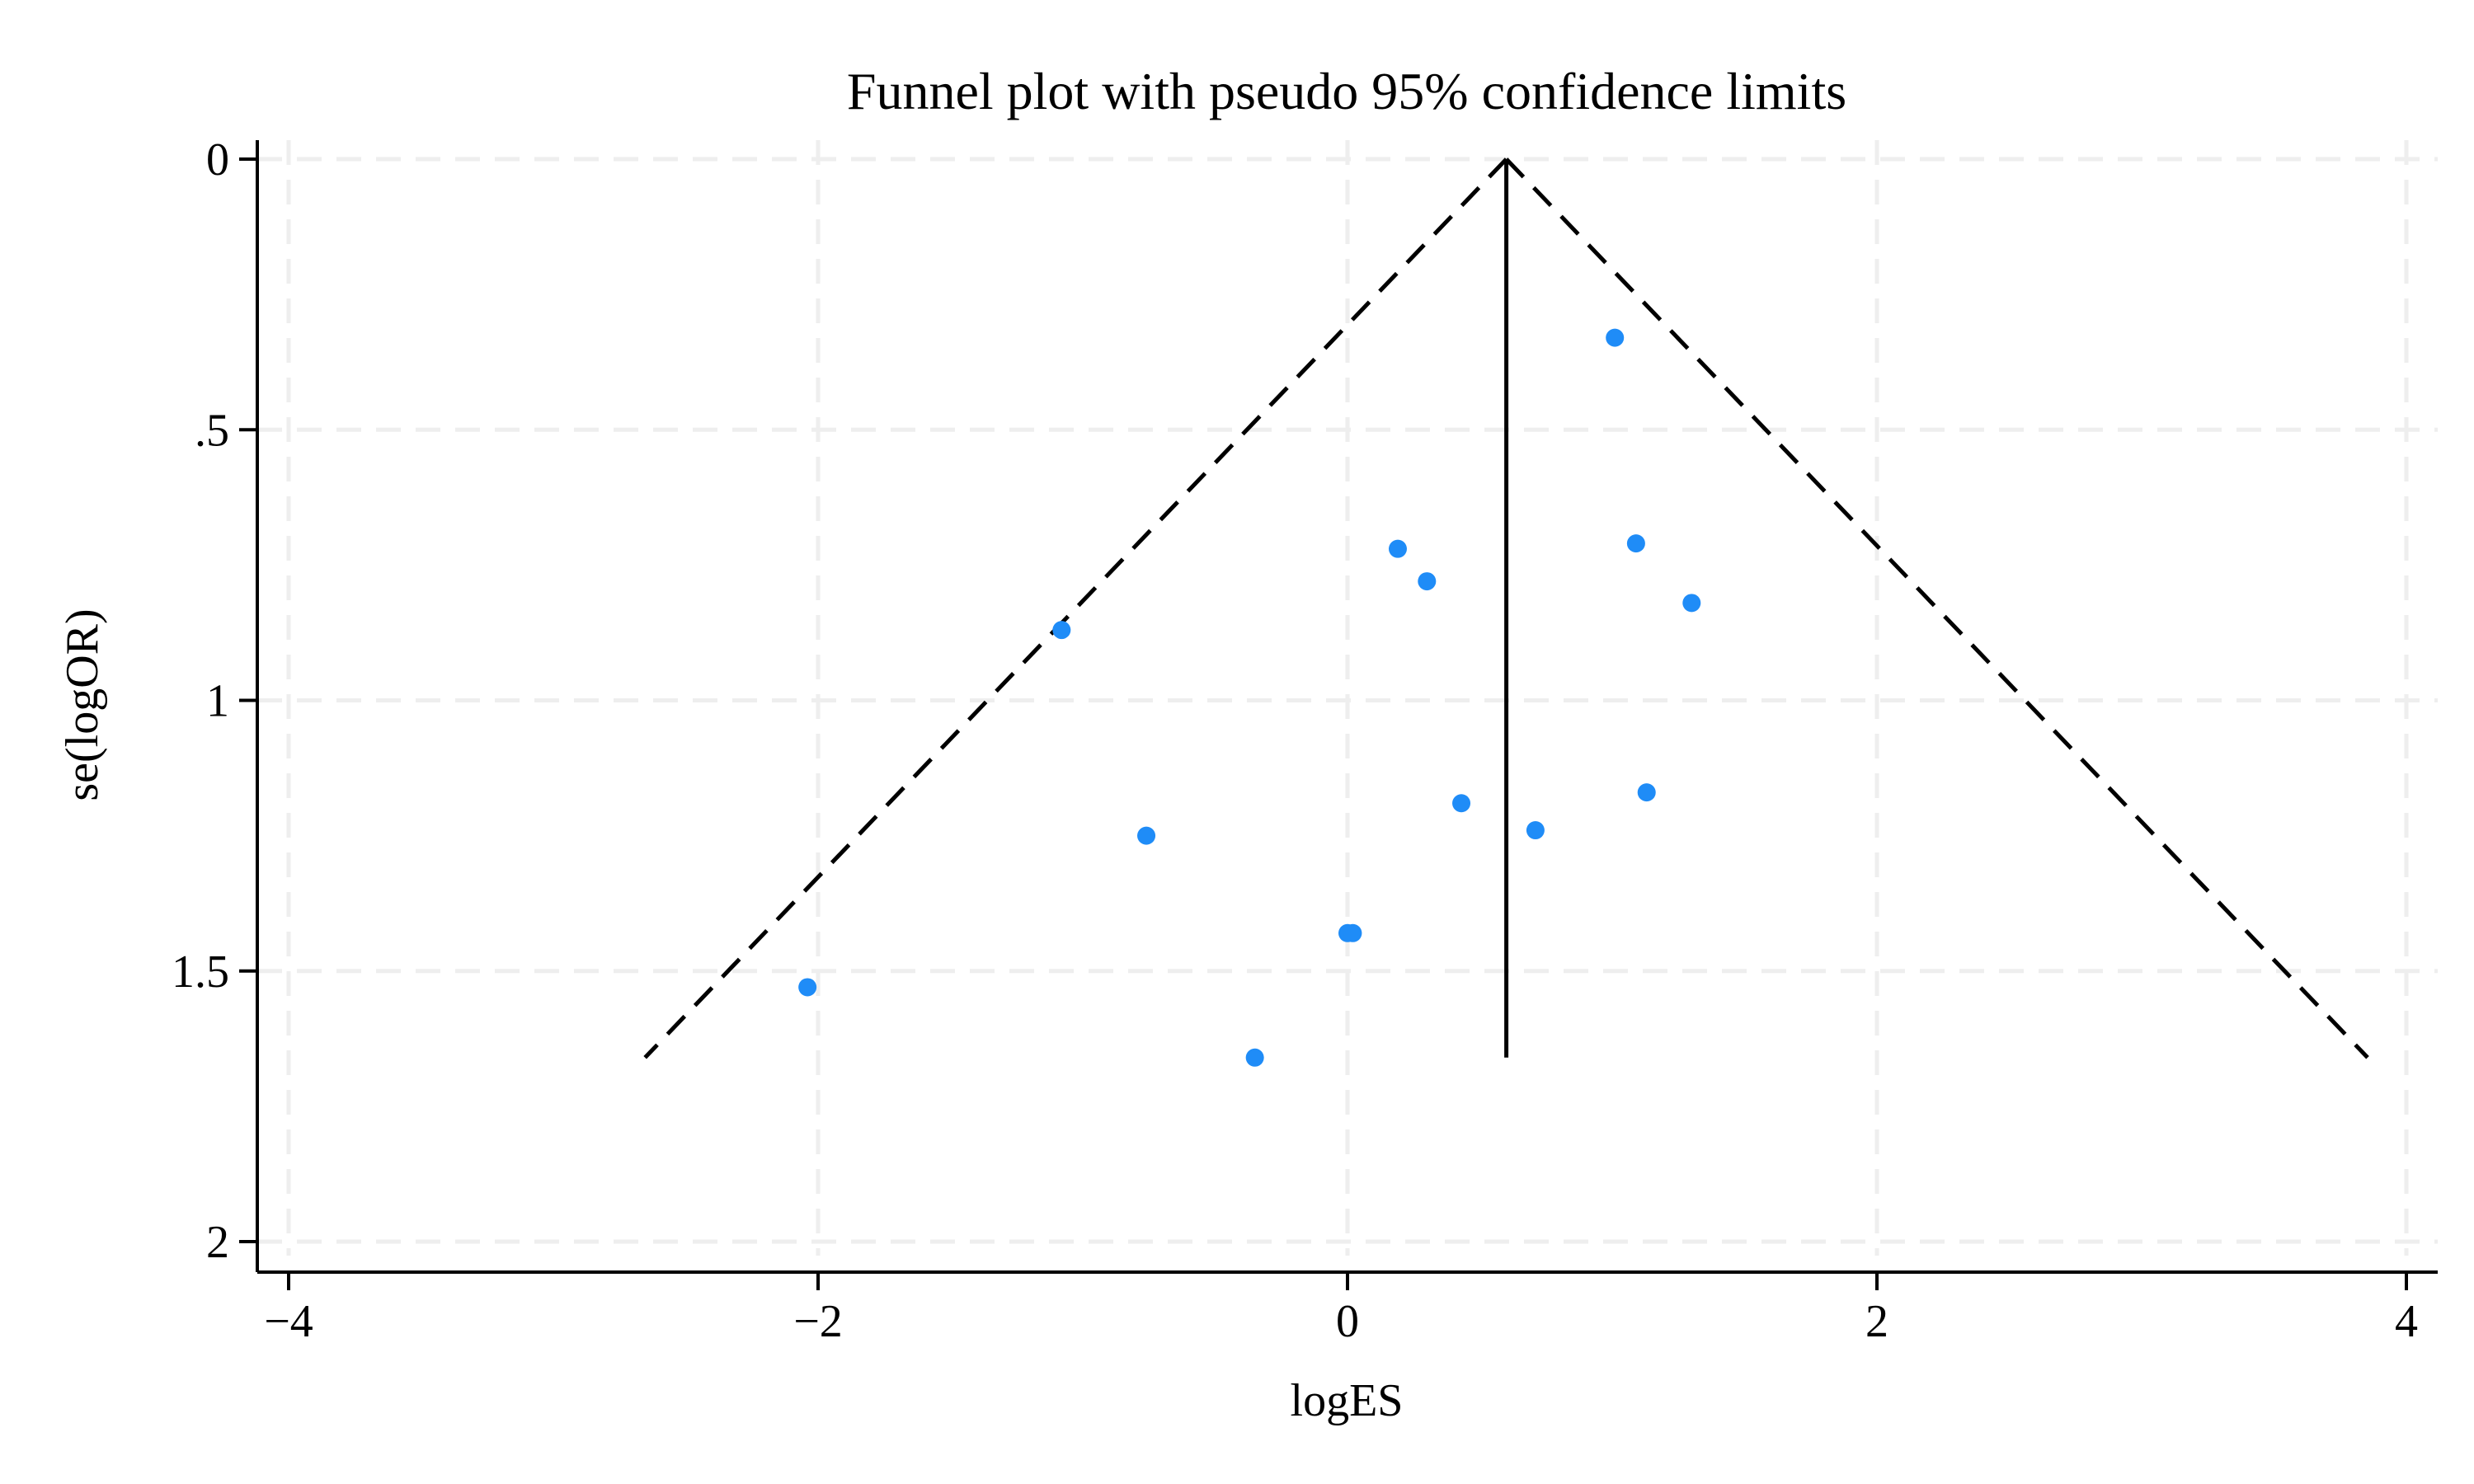  What do you see at coordinates (1347, 1400) in the screenshot?
I see `x-axis-label: logES` at bounding box center [1347, 1400].